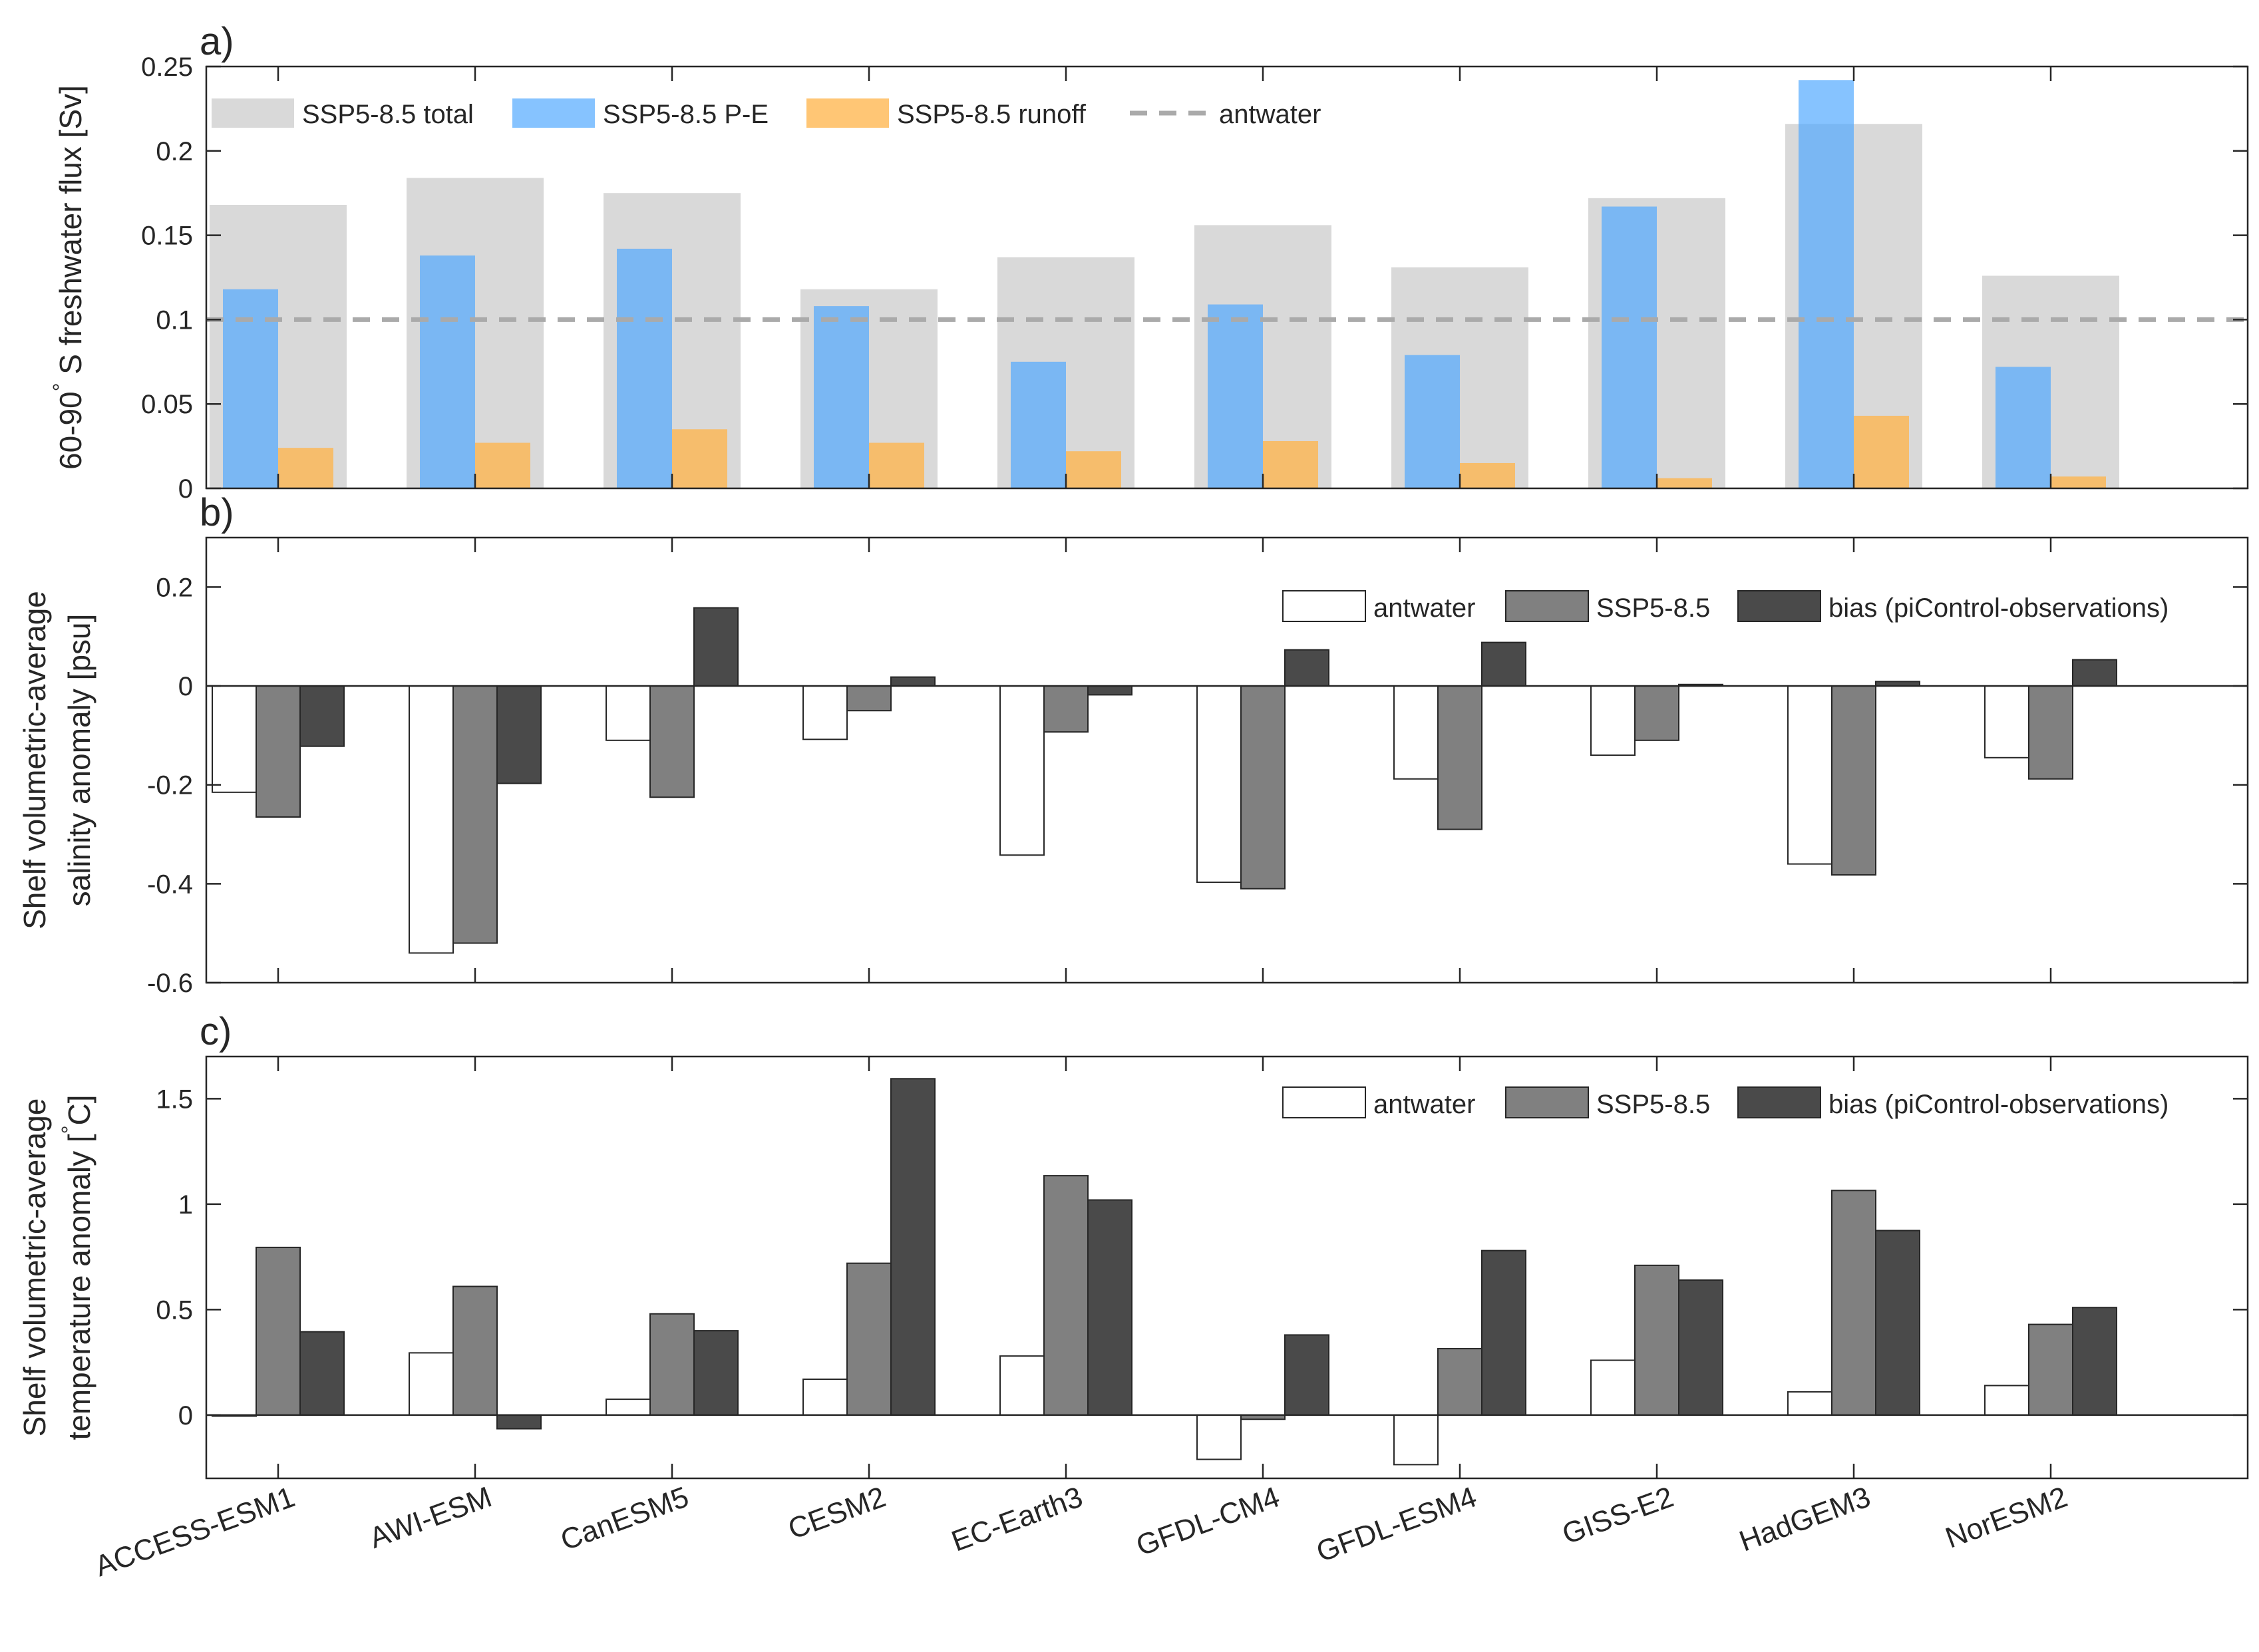 This screenshot has width=2259, height=1652. I want to click on panel-label: a), so click(217, 42).